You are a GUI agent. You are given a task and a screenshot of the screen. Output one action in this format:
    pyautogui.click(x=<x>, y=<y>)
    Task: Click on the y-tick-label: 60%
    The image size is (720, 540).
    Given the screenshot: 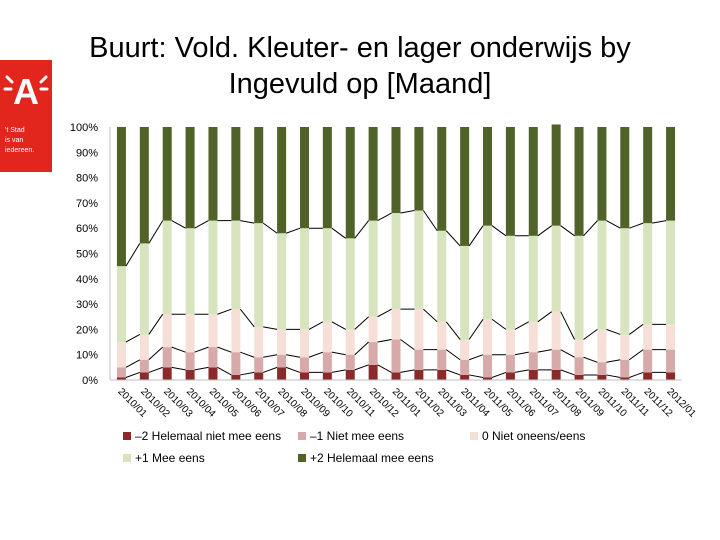 What is the action you would take?
    pyautogui.click(x=87, y=229)
    